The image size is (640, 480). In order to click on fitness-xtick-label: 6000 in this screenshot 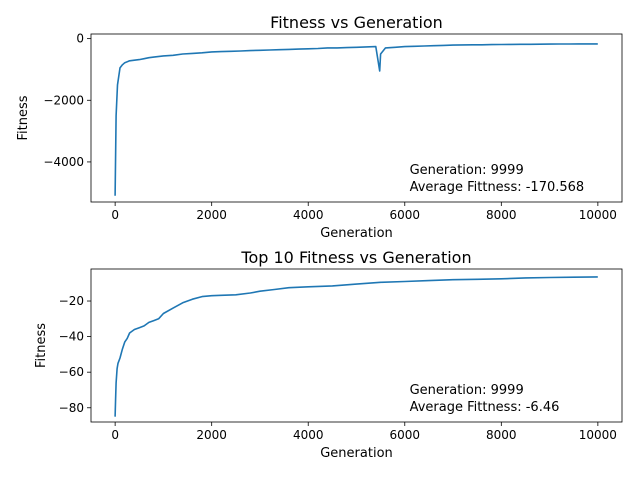, I will do `click(404, 215)`.